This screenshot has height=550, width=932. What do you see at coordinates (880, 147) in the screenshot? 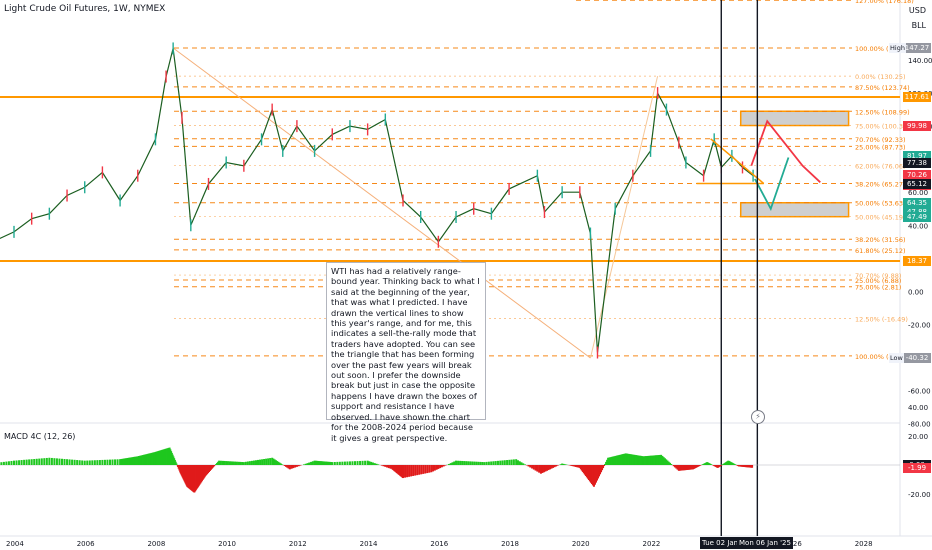
I see `fib-level-label: 25.00% (87.73)` at bounding box center [880, 147].